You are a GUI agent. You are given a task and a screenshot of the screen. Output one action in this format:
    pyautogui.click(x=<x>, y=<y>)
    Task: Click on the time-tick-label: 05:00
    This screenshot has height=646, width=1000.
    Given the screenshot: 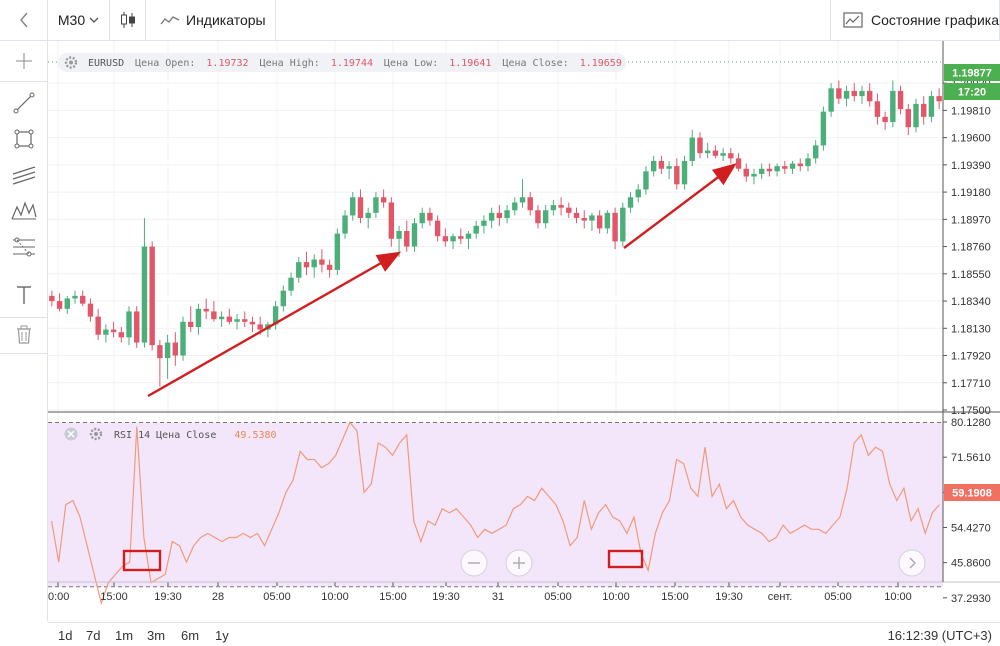 What is the action you would take?
    pyautogui.click(x=838, y=597)
    